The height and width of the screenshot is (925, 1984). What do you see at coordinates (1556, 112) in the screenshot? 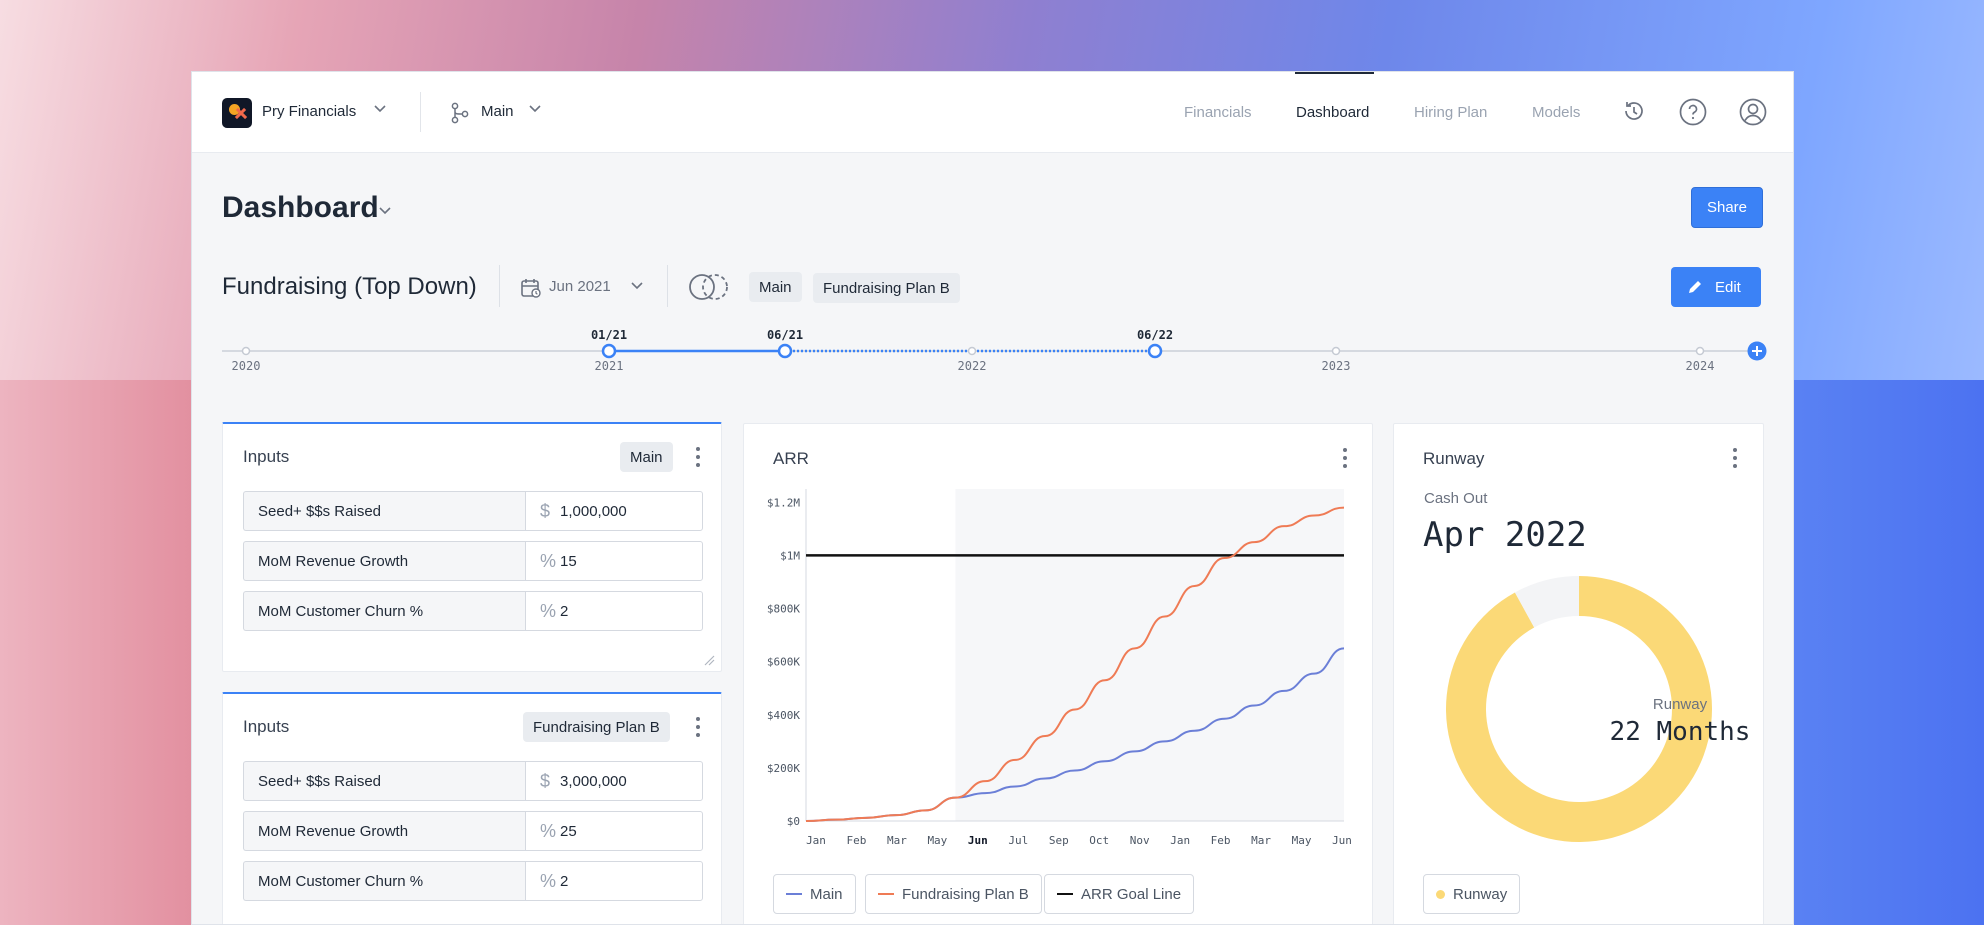
I see `tab-models: Models` at bounding box center [1556, 112].